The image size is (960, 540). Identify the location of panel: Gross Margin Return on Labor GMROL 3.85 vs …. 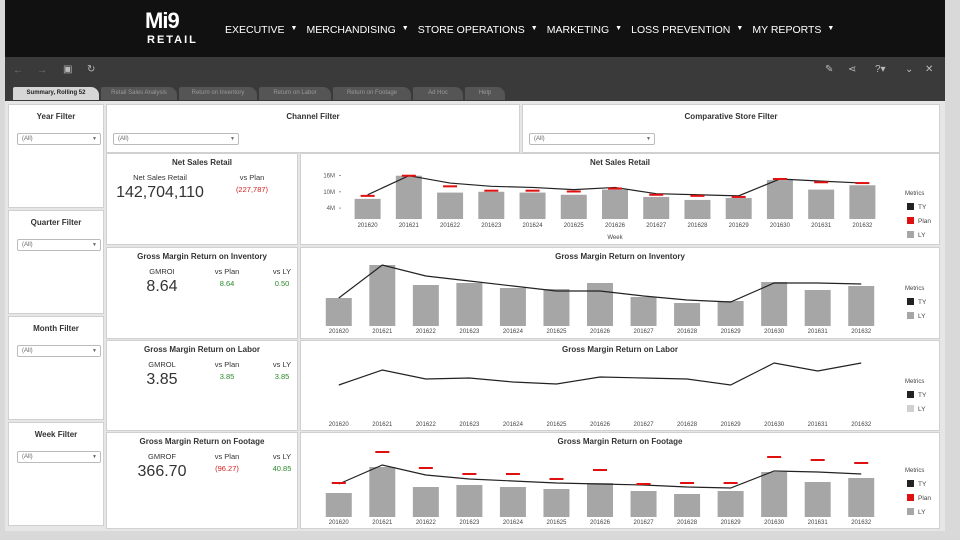
(202, 385).